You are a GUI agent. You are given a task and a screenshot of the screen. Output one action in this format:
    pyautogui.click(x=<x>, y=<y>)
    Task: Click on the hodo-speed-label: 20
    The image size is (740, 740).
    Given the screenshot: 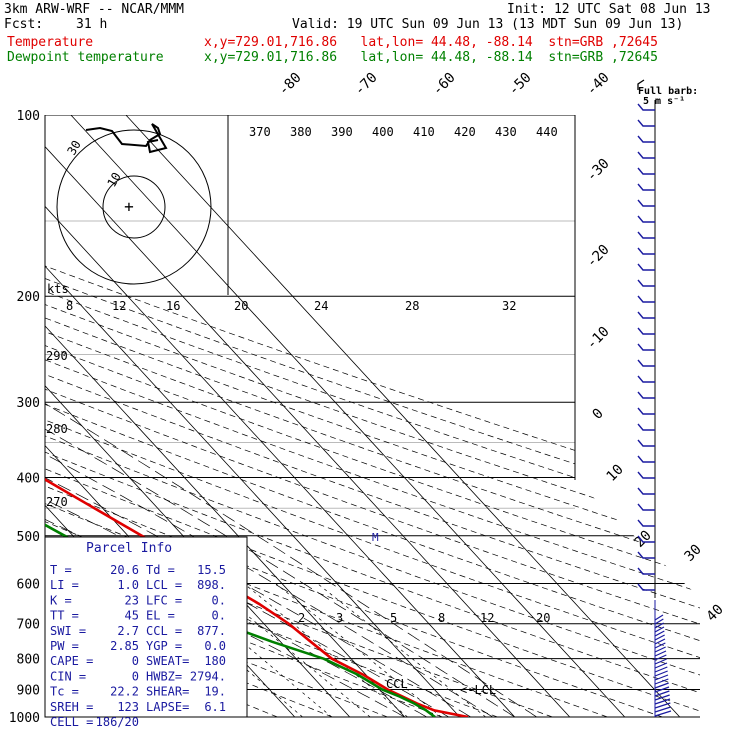 What is the action you would take?
    pyautogui.click(x=241, y=306)
    